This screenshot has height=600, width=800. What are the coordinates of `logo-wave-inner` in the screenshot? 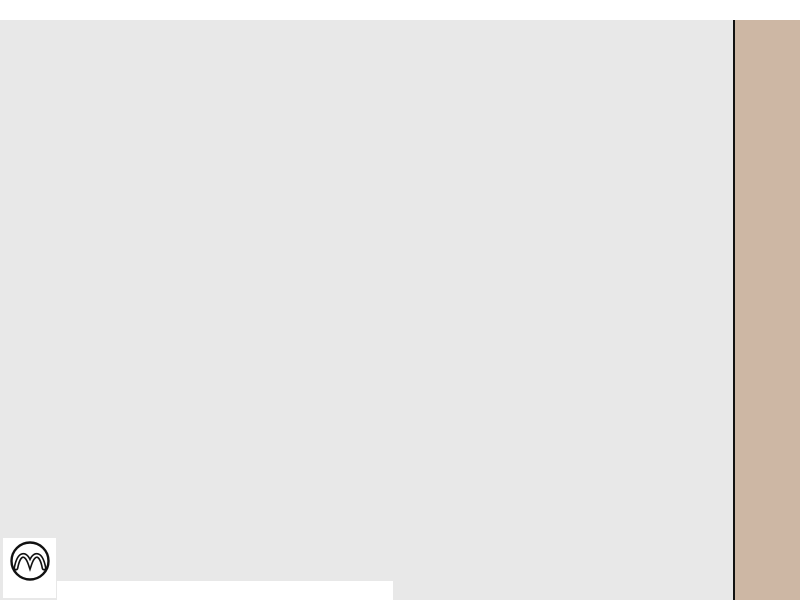 It's located at (30, 561).